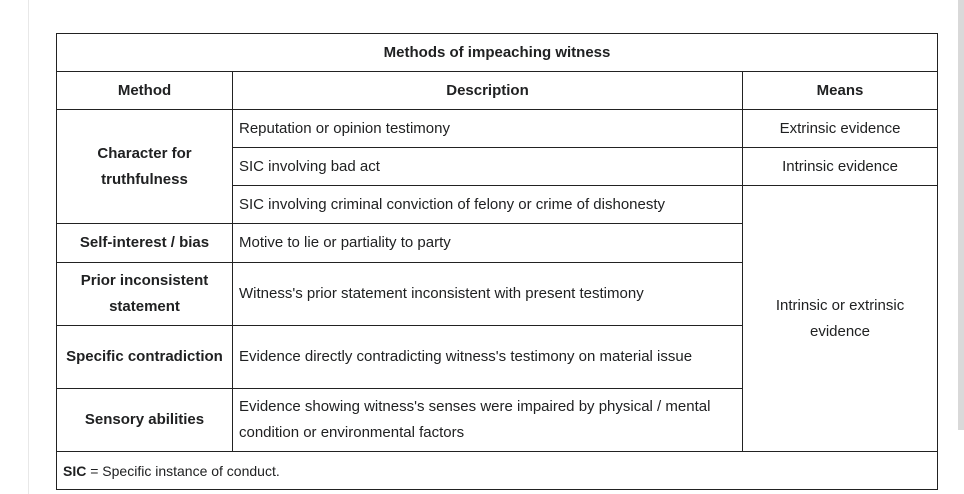 The width and height of the screenshot is (964, 494). What do you see at coordinates (840, 166) in the screenshot?
I see `means-cell: Intrinsic evidence` at bounding box center [840, 166].